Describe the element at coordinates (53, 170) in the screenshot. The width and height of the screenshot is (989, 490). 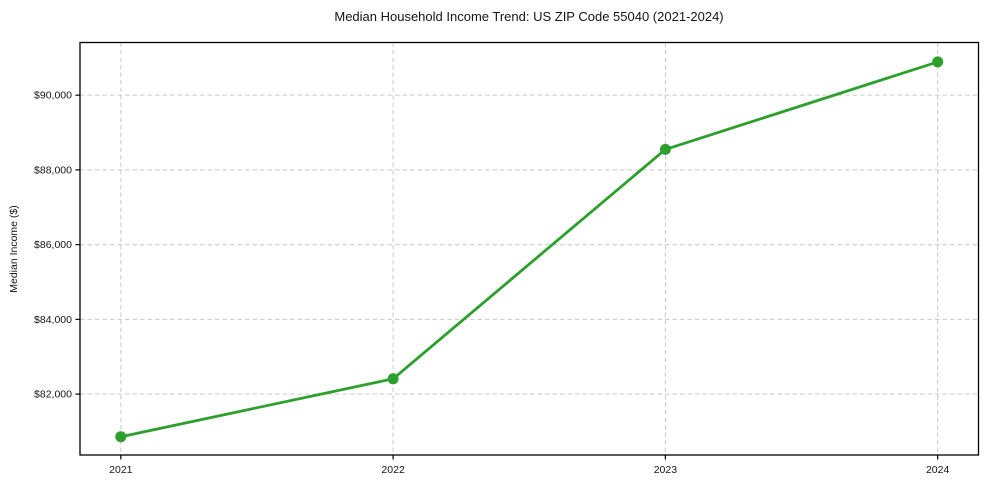
I see `y-tick-label: $88,000` at that location.